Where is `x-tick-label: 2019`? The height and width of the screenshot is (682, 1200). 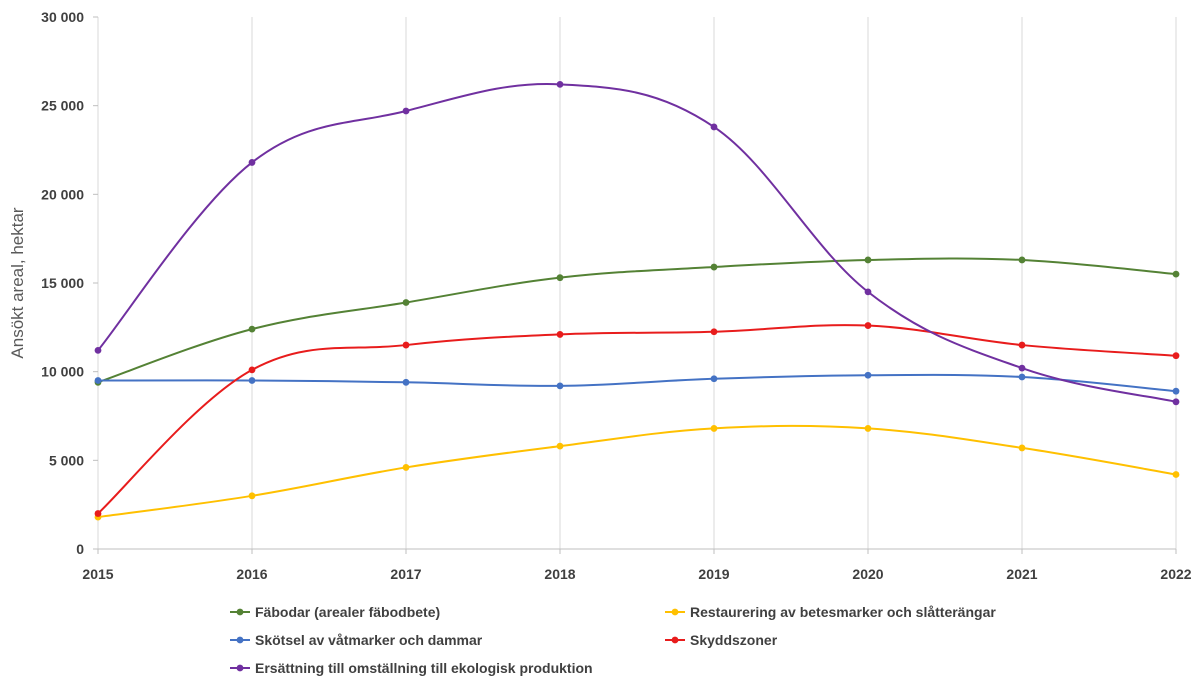 x-tick-label: 2019 is located at coordinates (713, 574).